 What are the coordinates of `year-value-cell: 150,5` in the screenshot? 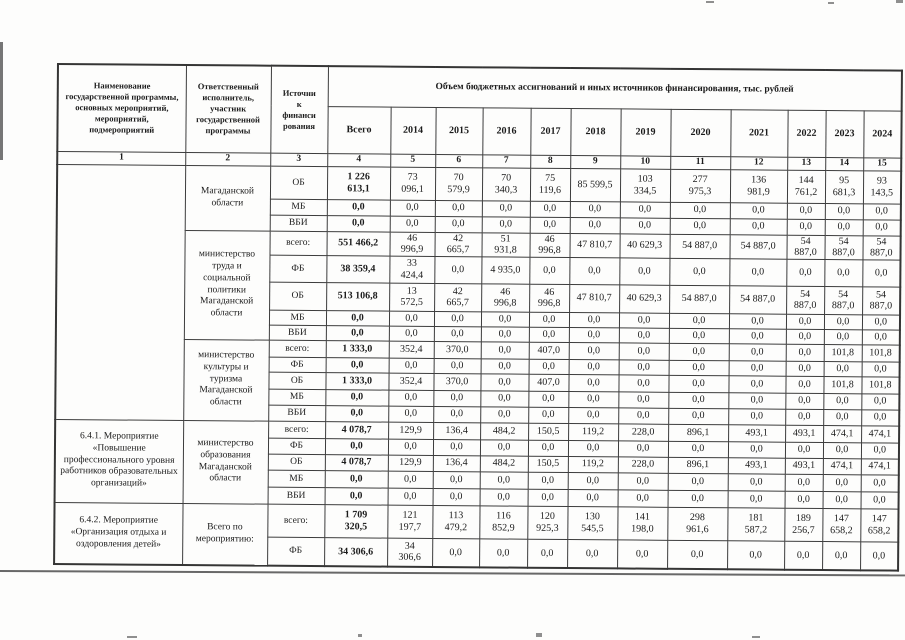 It's located at (547, 464).